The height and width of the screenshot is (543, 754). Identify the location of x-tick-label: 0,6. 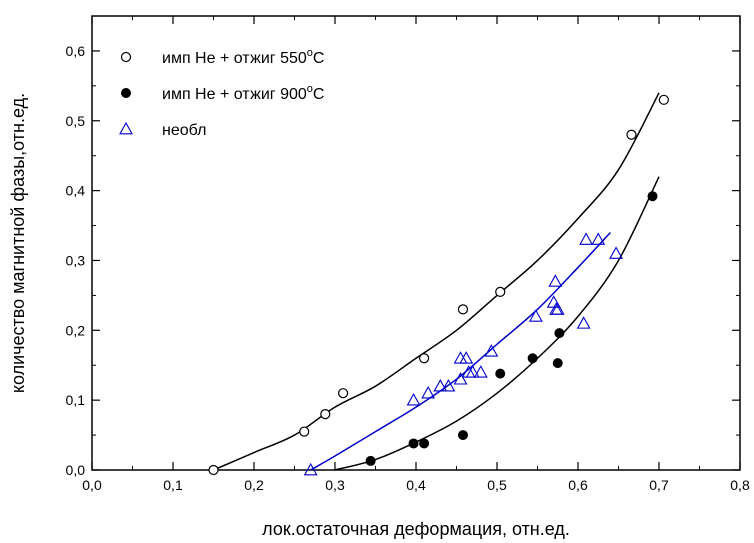
(578, 485).